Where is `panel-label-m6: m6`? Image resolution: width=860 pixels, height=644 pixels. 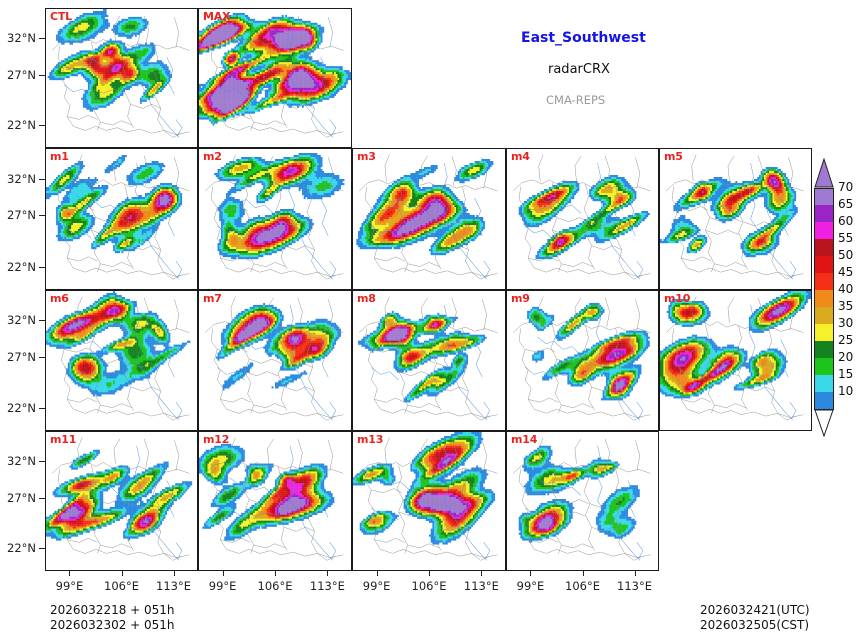 panel-label-m6: m6 is located at coordinates (59, 298).